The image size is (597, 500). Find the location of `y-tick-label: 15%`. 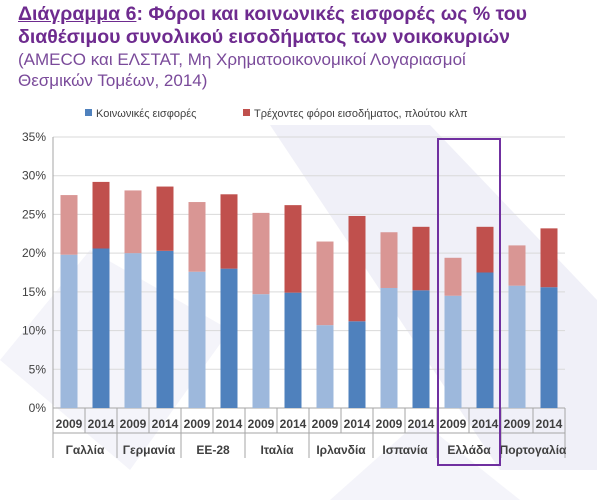

y-tick-label: 15% is located at coordinates (34, 292).